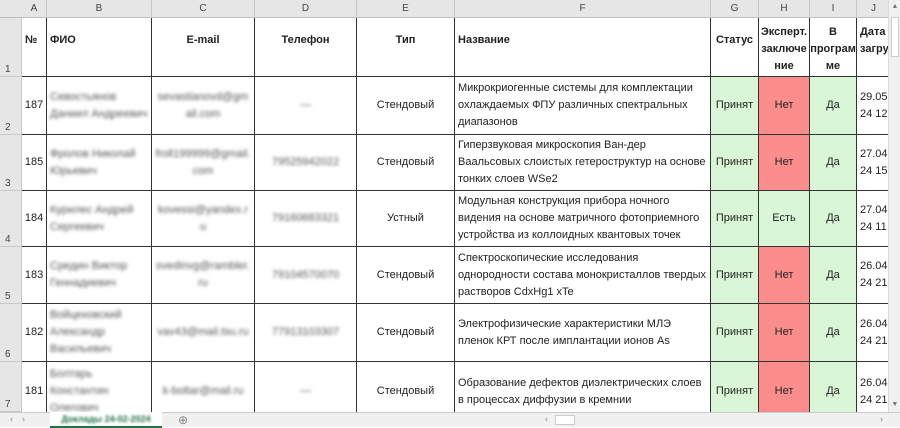  Describe the element at coordinates (833, 47) in the screenshot. I see `header-program: В програм ме` at that location.